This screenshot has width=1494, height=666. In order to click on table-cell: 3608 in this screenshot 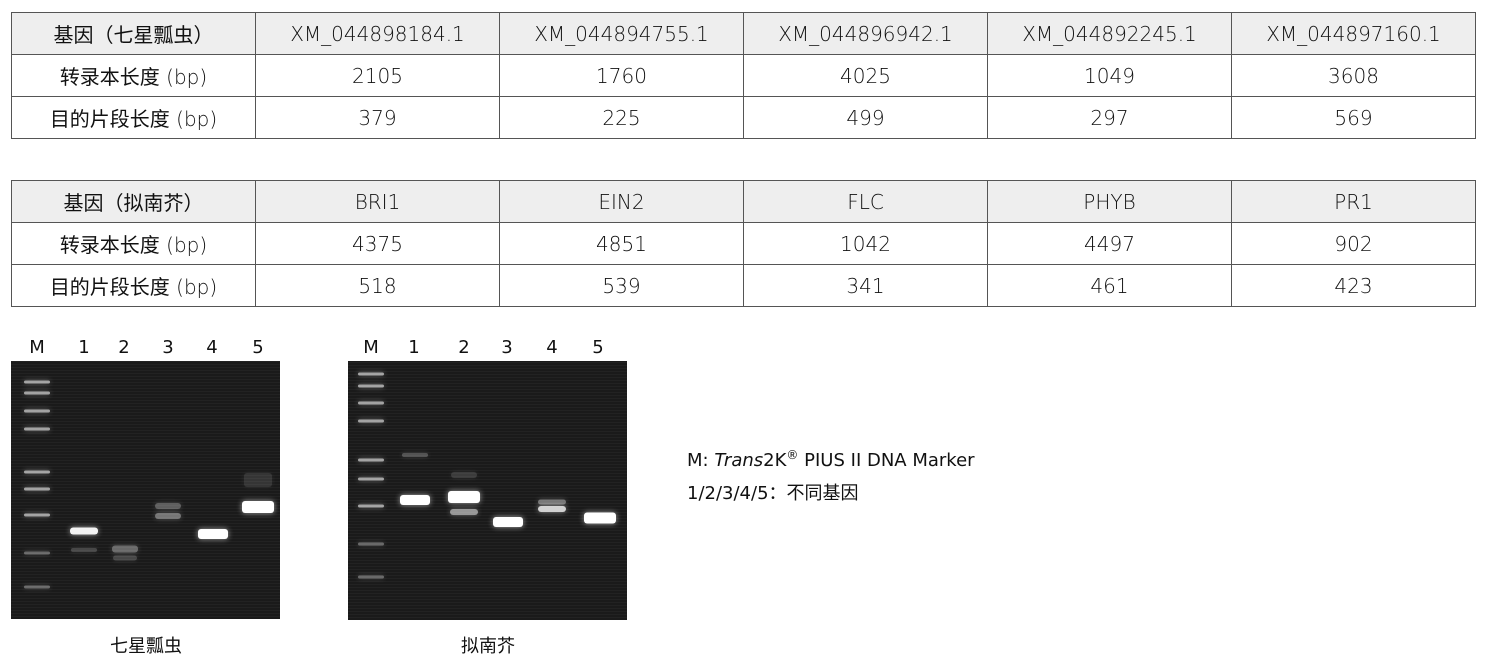, I will do `click(1353, 75)`.